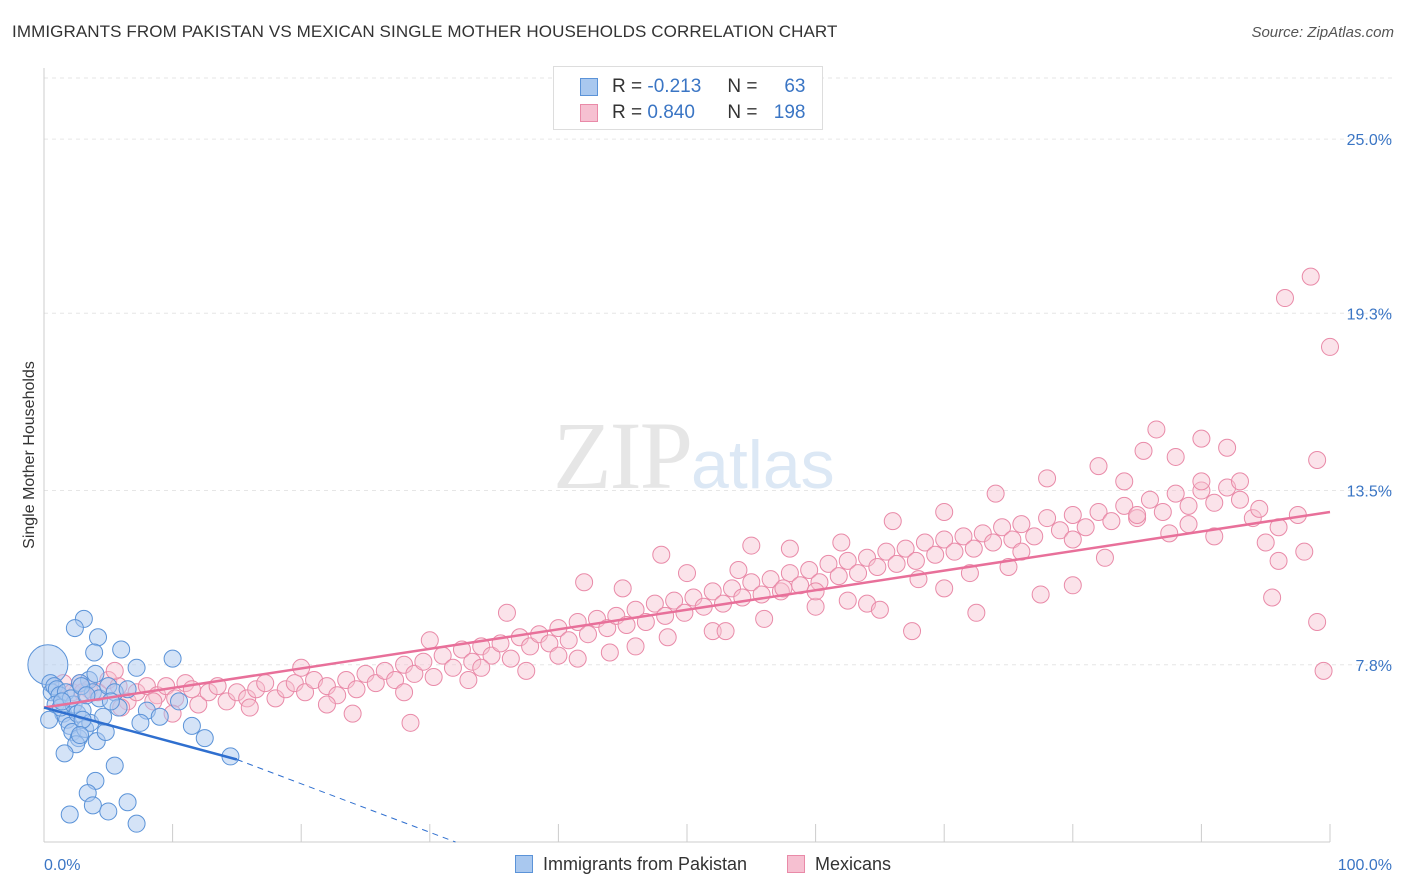  Describe the element at coordinates (1369, 140) in the screenshot. I see `y-tick-label: 25.0%` at that location.